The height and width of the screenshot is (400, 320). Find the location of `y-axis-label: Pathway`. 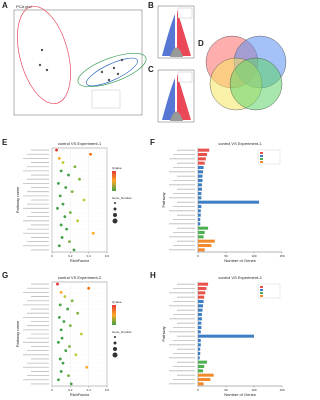

y-axis-label: Pathway is located at coordinates (163, 333).